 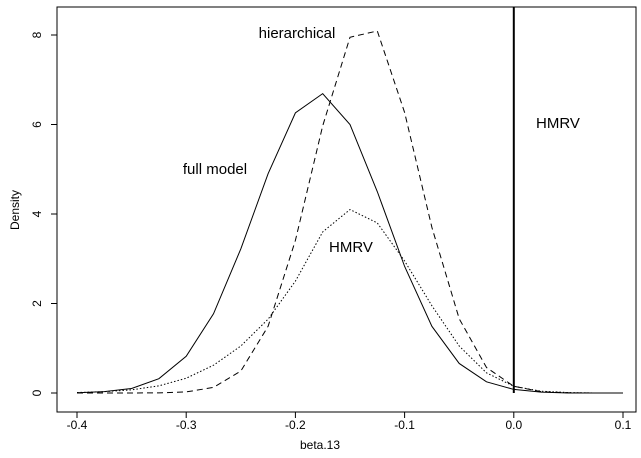 What do you see at coordinates (37, 303) in the screenshot?
I see `y-tick-label: 2` at bounding box center [37, 303].